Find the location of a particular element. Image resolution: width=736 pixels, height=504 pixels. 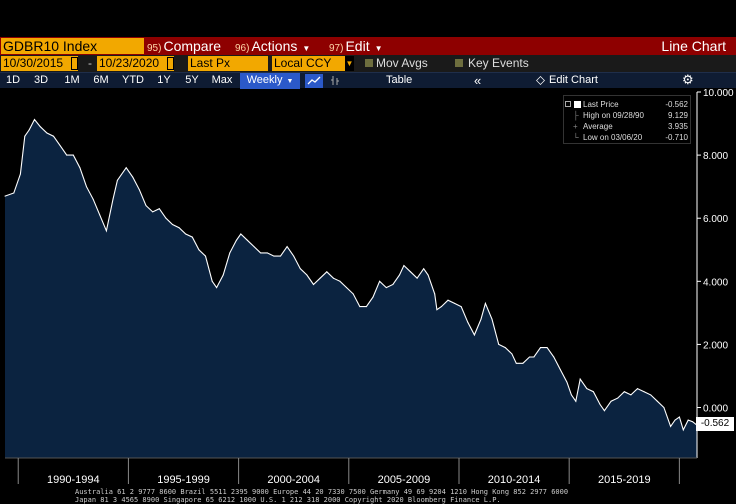

gear-icon: ⚙ is located at coordinates (688, 79).